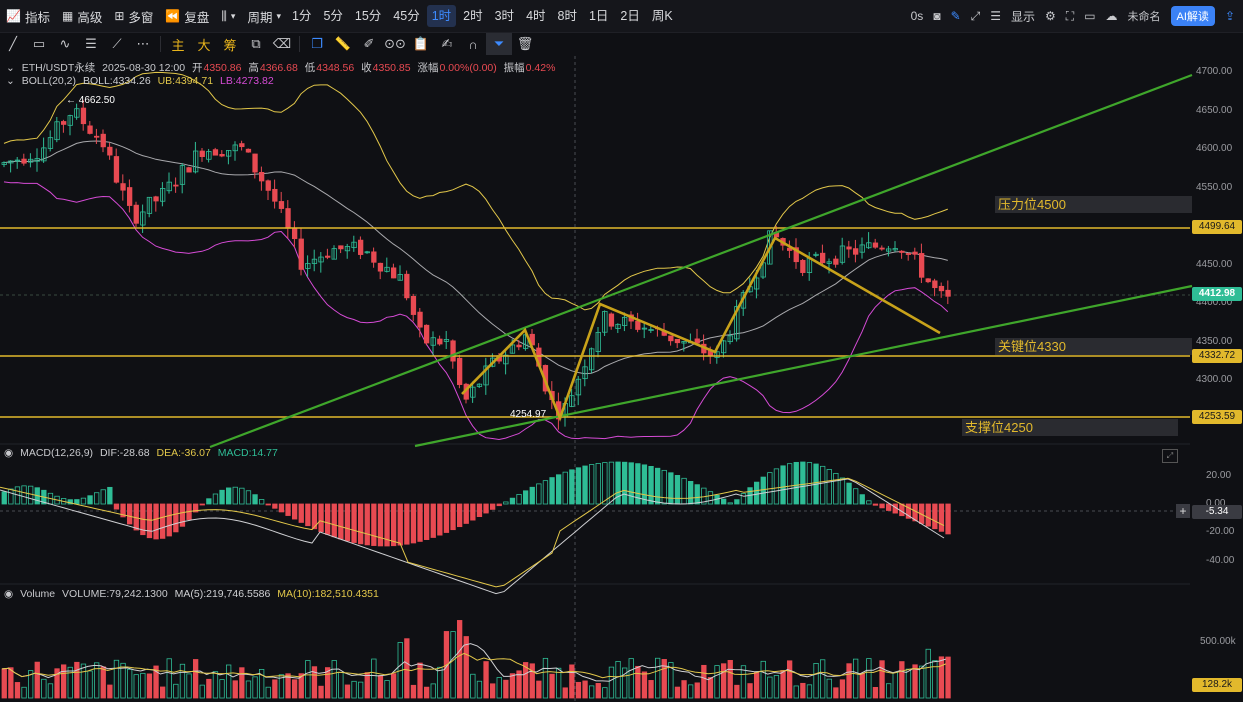 The width and height of the screenshot is (1243, 702). I want to click on timeframe-7: 4时, so click(536, 16).